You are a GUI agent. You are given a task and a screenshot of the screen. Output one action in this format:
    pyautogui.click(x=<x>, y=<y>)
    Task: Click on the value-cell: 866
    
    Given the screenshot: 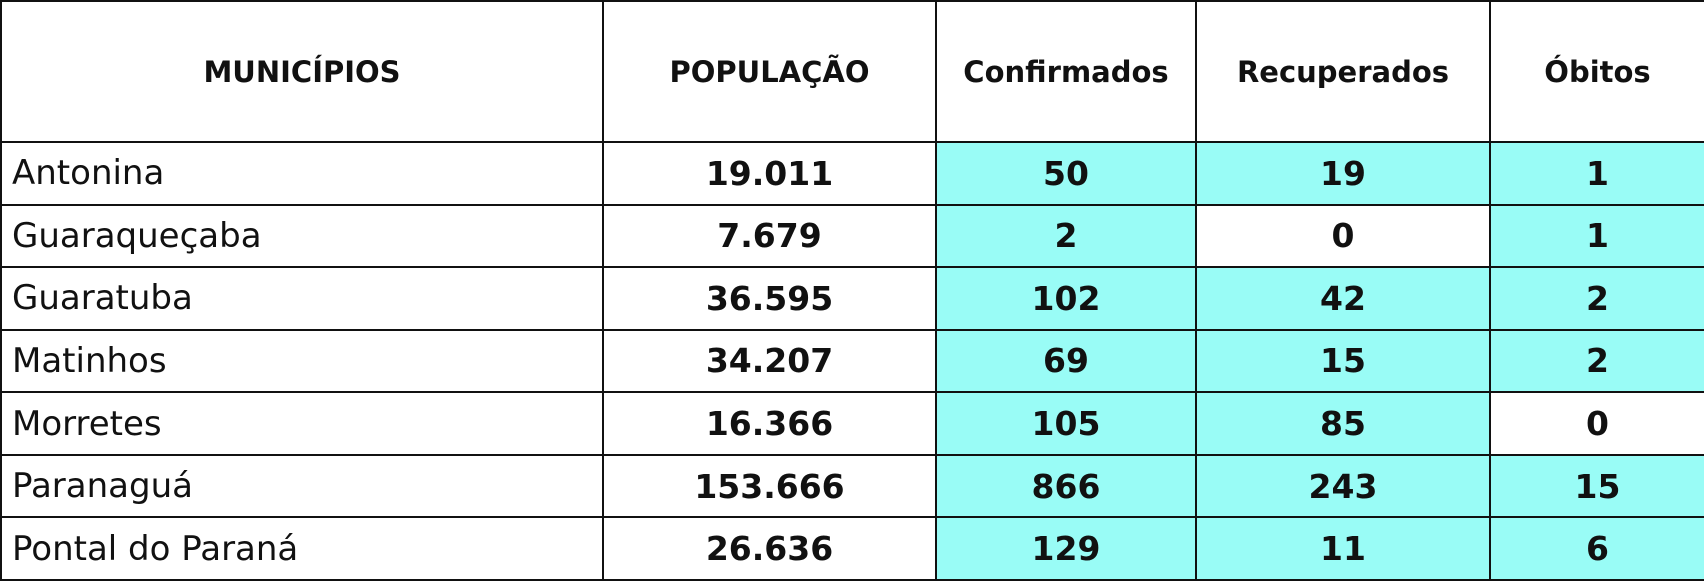 What is the action you would take?
    pyautogui.click(x=1066, y=486)
    